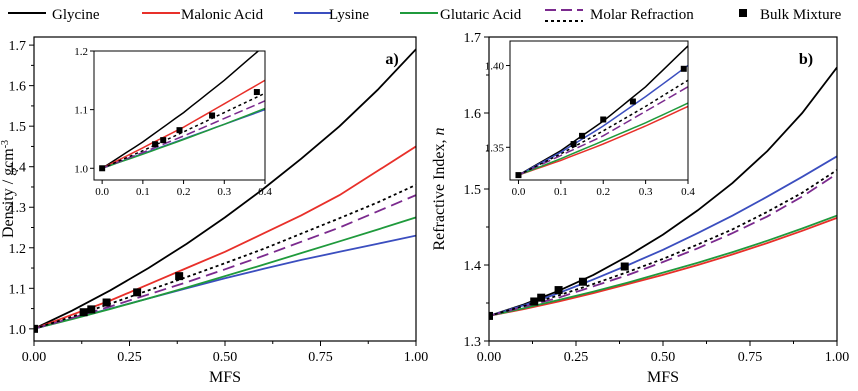  I want to click on inset-series-dotted-line, so click(603, 127).